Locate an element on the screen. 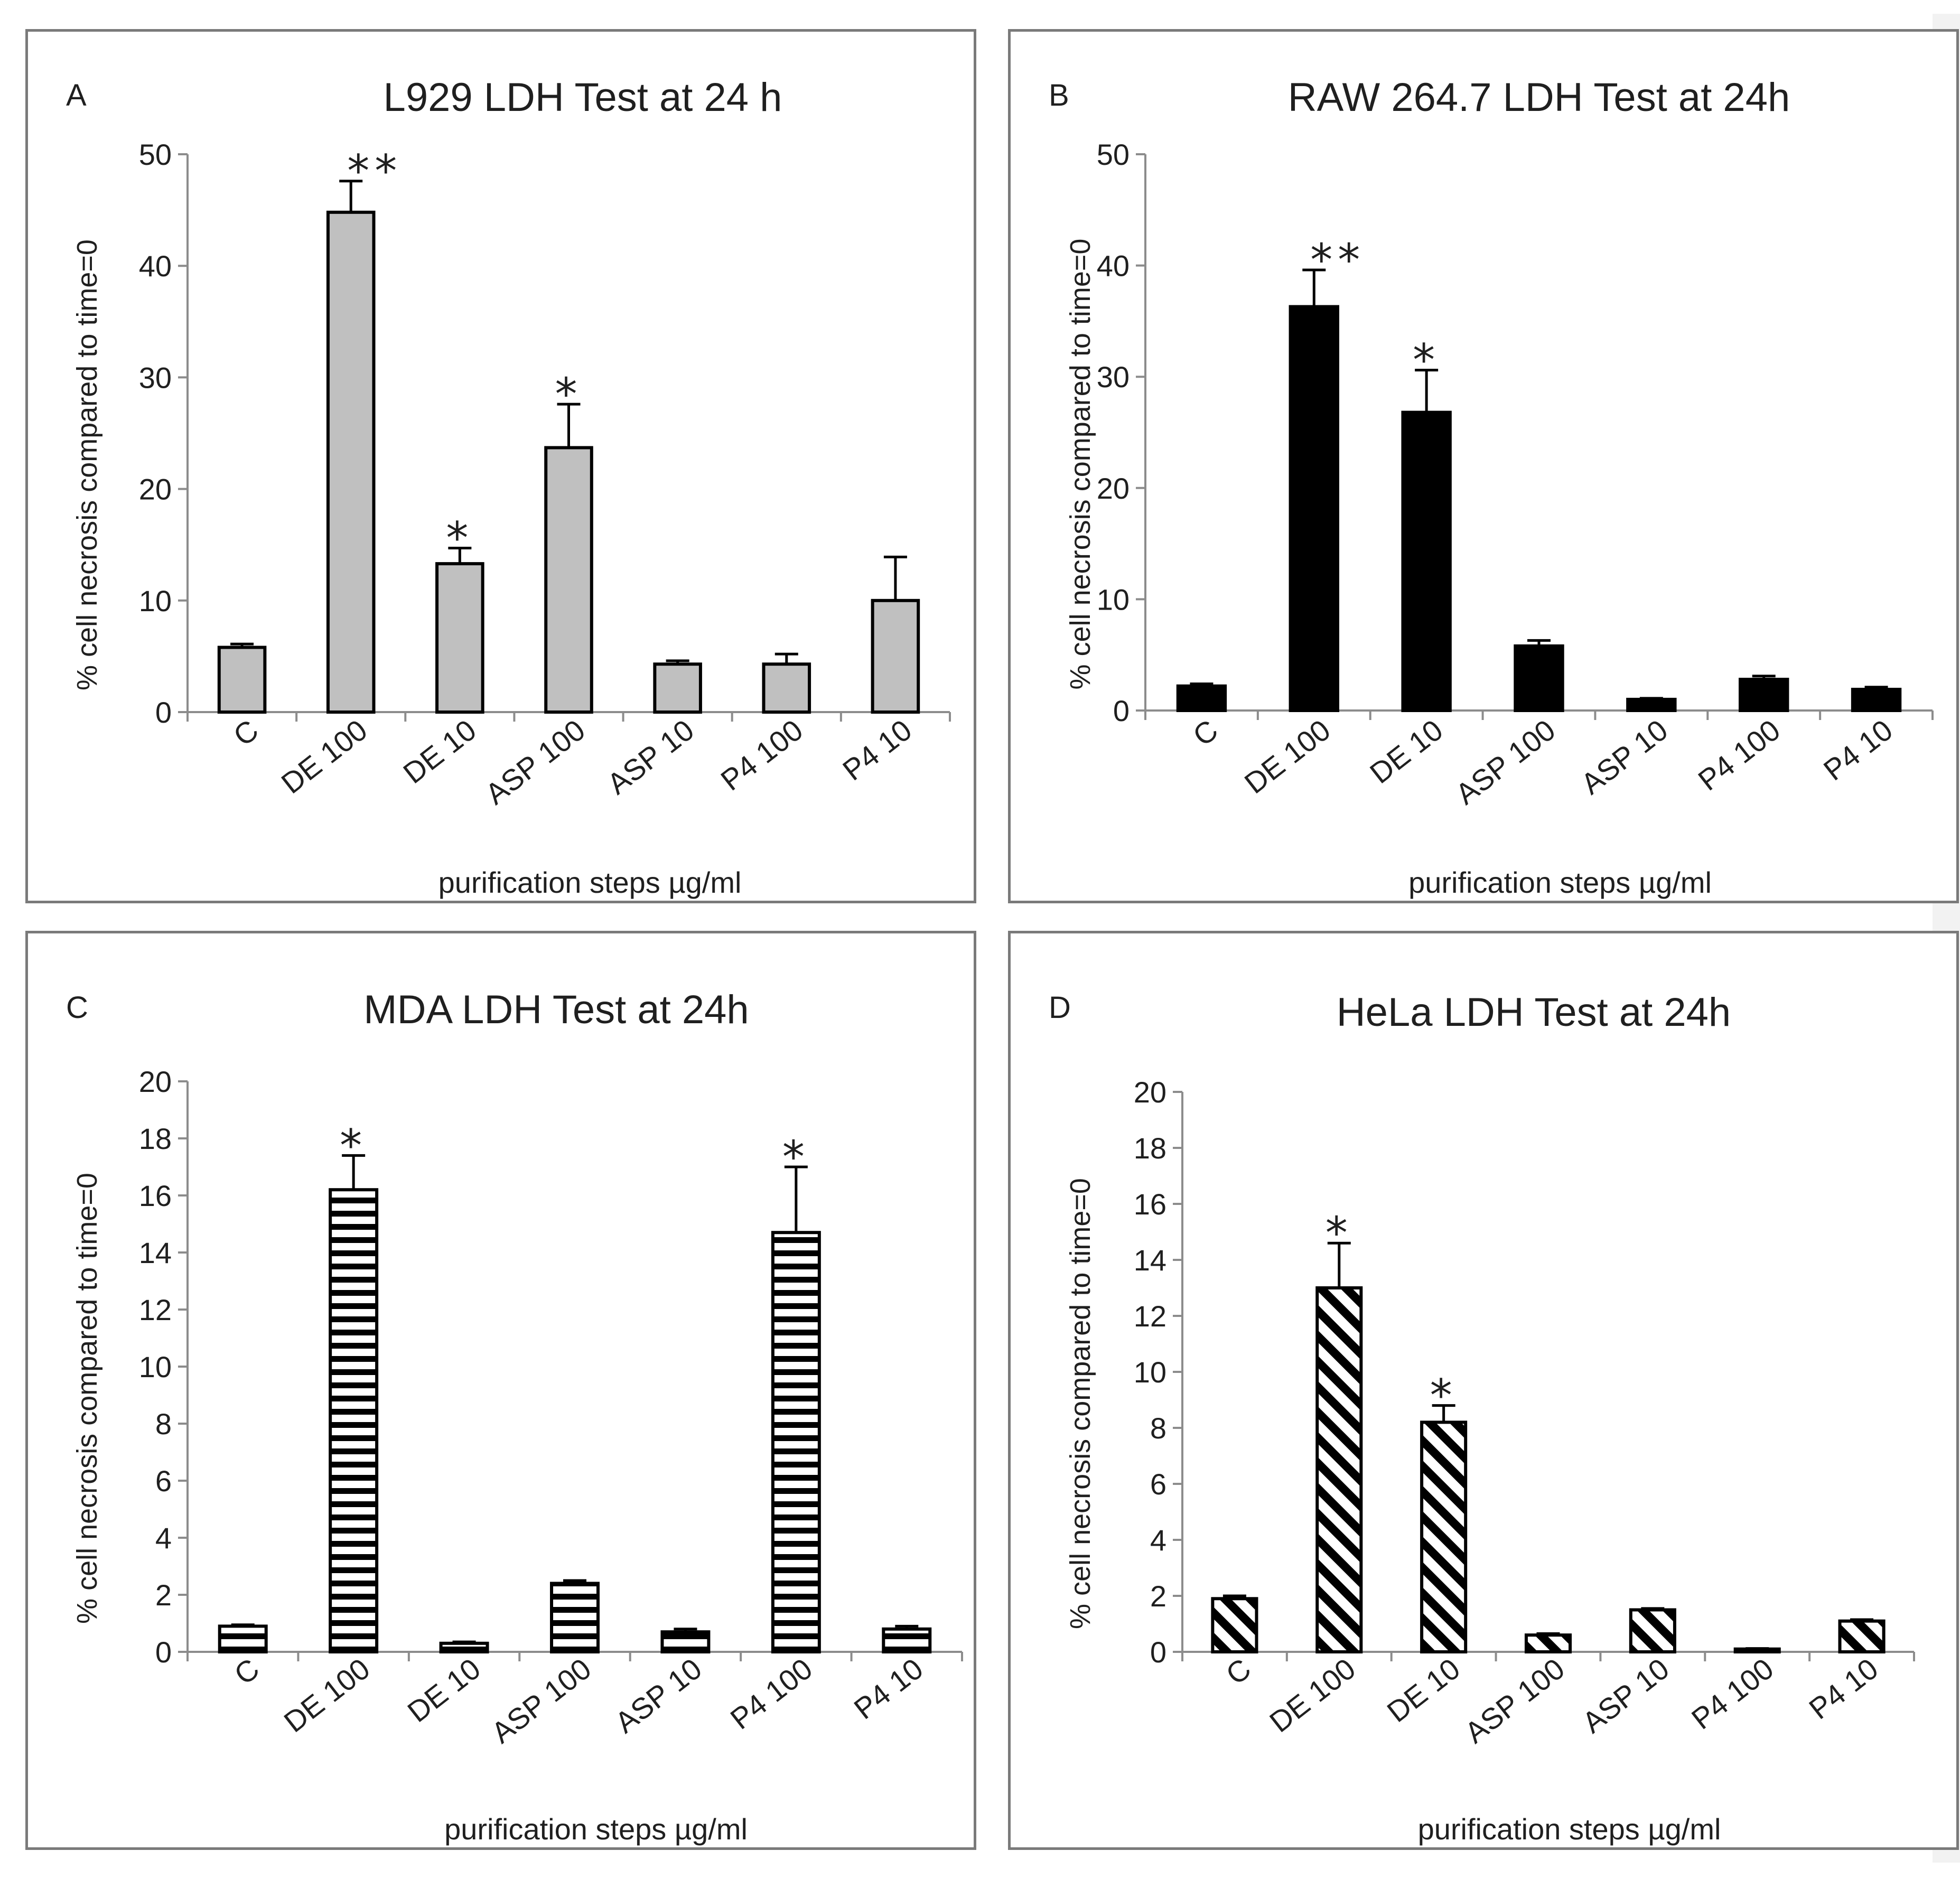 The height and width of the screenshot is (1879, 1960). chart-title: HeLa LDH Test at 24h is located at coordinates (1534, 1012).